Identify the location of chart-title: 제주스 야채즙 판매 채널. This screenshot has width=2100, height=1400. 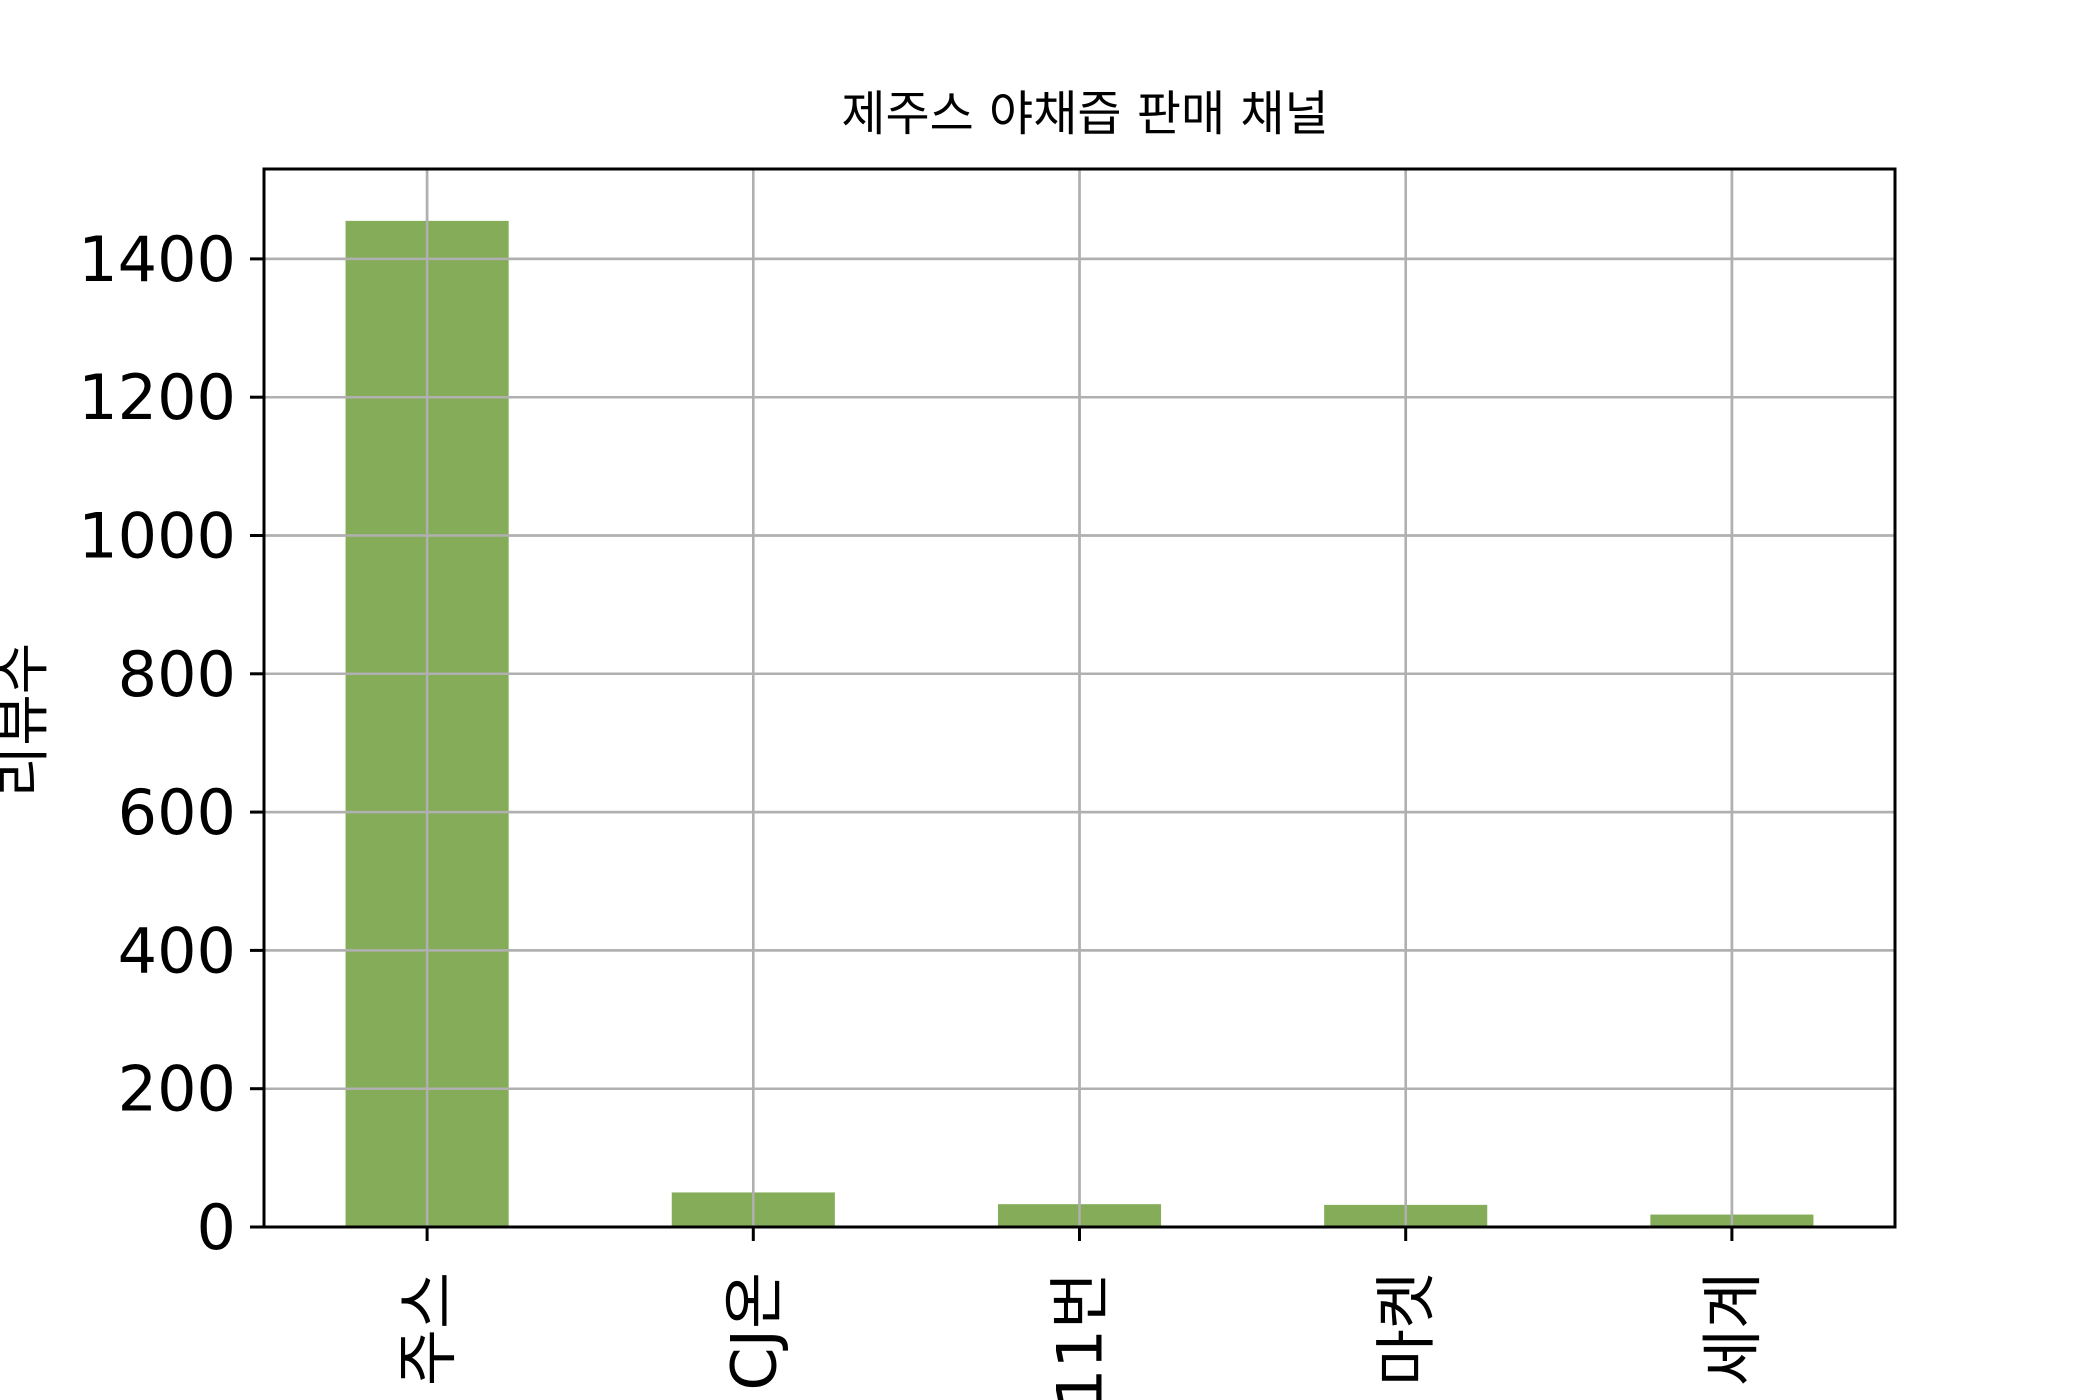
(1084, 114).